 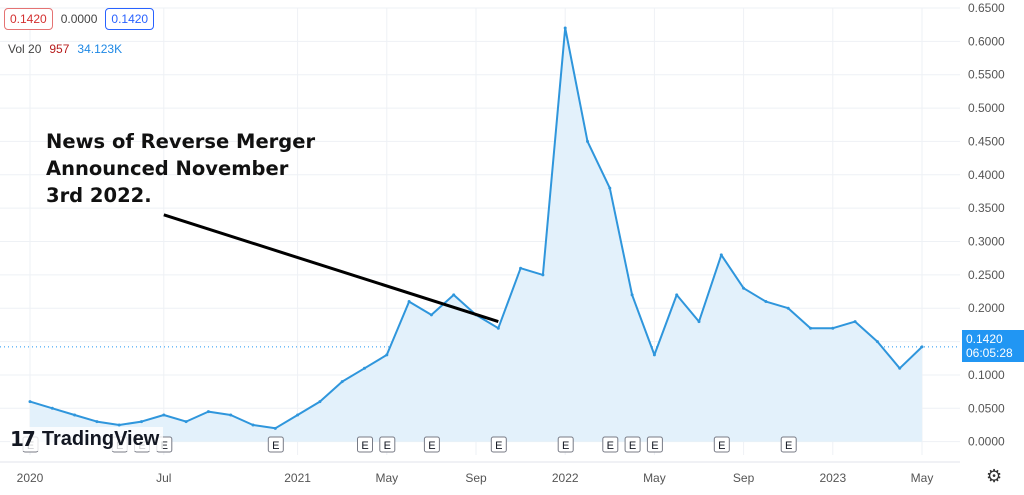 I want to click on volume-legend: Vol 20 957 34.123K, so click(x=65, y=49).